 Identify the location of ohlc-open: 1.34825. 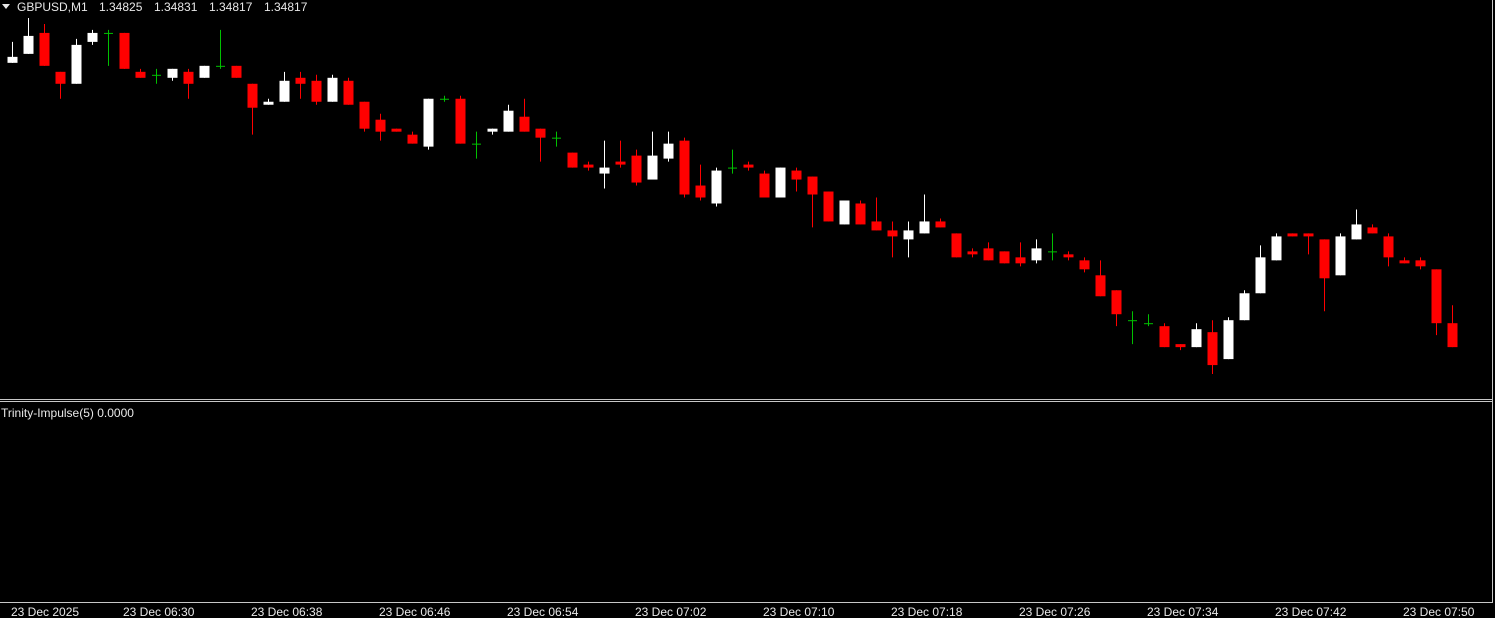
(121, 7).